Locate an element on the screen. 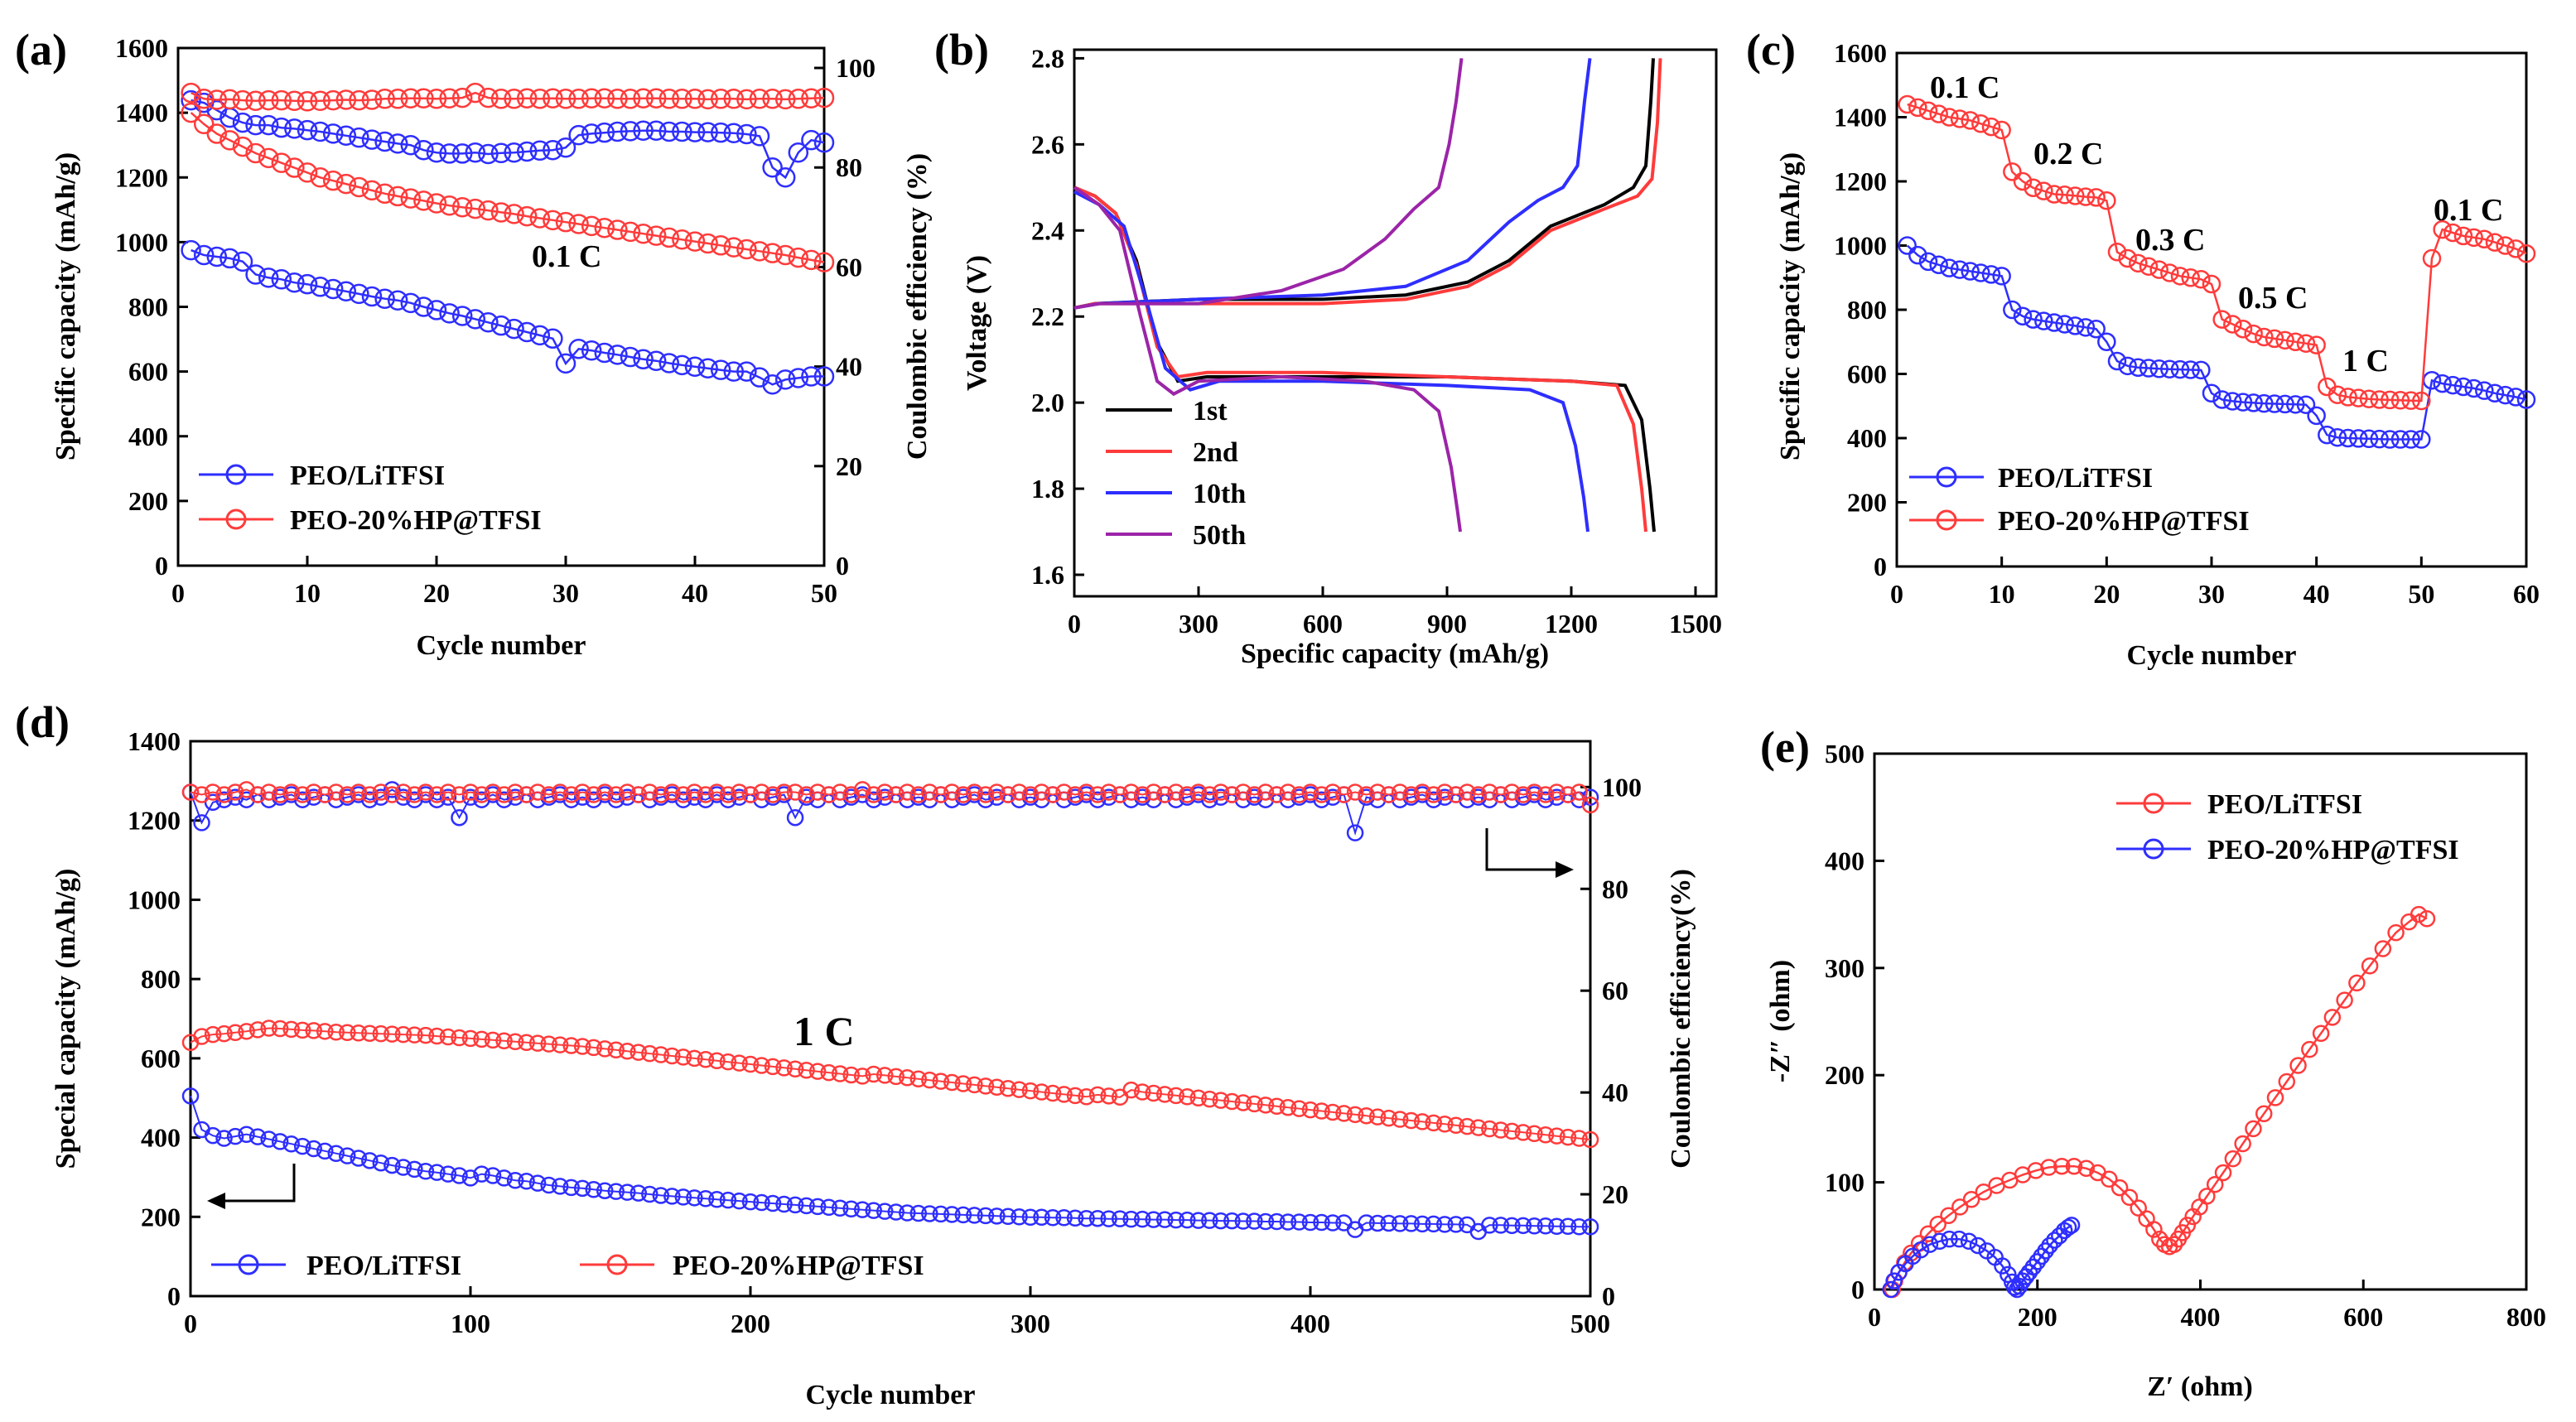 This screenshot has width=2576, height=1422. panel-d-legend-item-2: PEO-20%HP@TFSI is located at coordinates (798, 1266).